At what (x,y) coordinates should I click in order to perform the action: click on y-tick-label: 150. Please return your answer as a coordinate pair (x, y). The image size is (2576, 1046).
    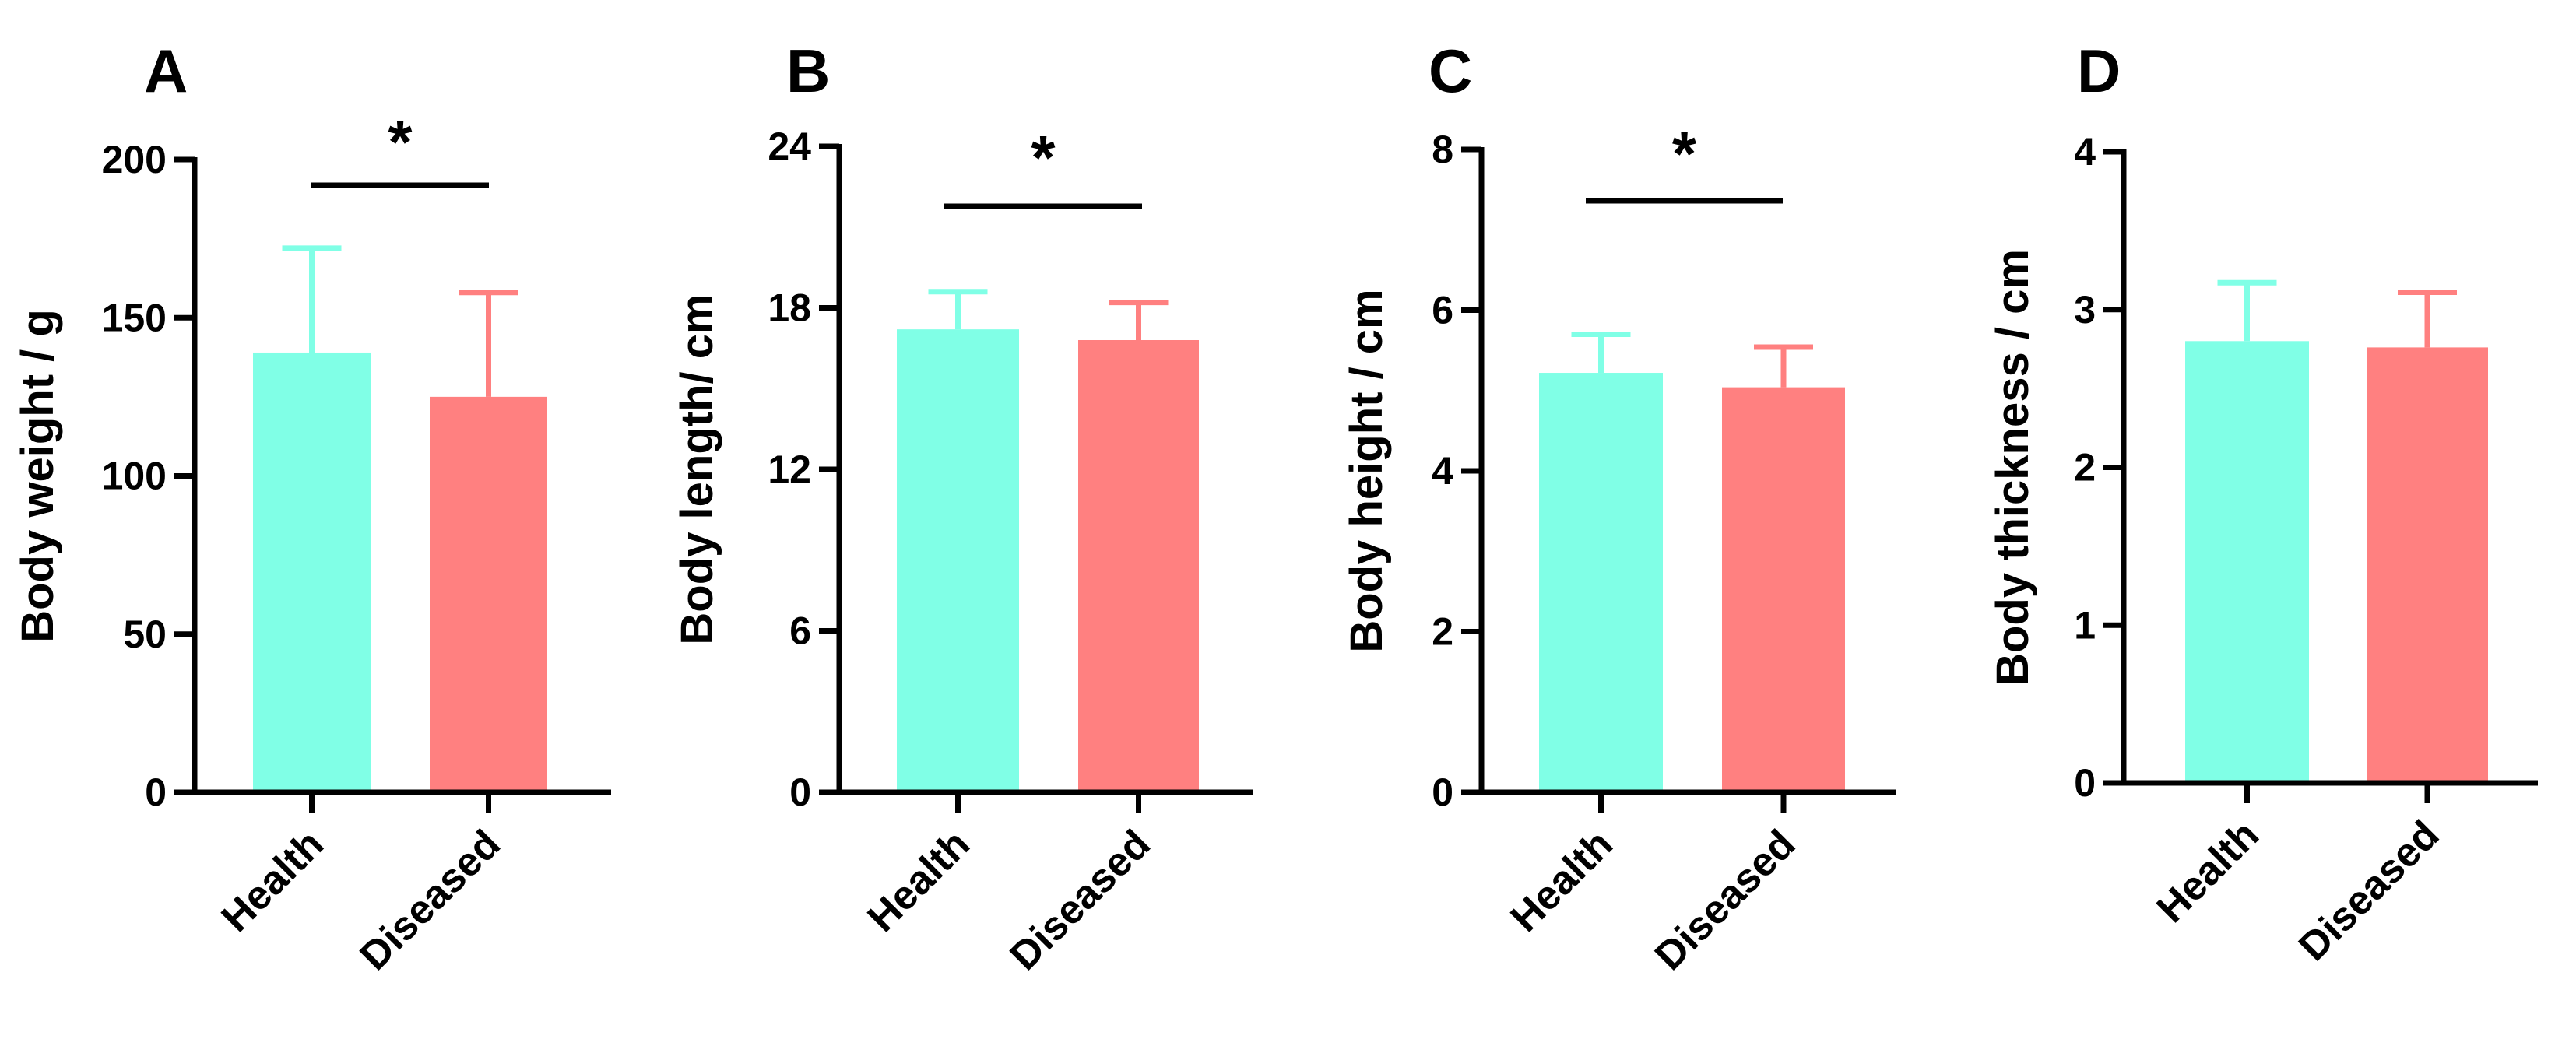
    Looking at the image, I should click on (134, 317).